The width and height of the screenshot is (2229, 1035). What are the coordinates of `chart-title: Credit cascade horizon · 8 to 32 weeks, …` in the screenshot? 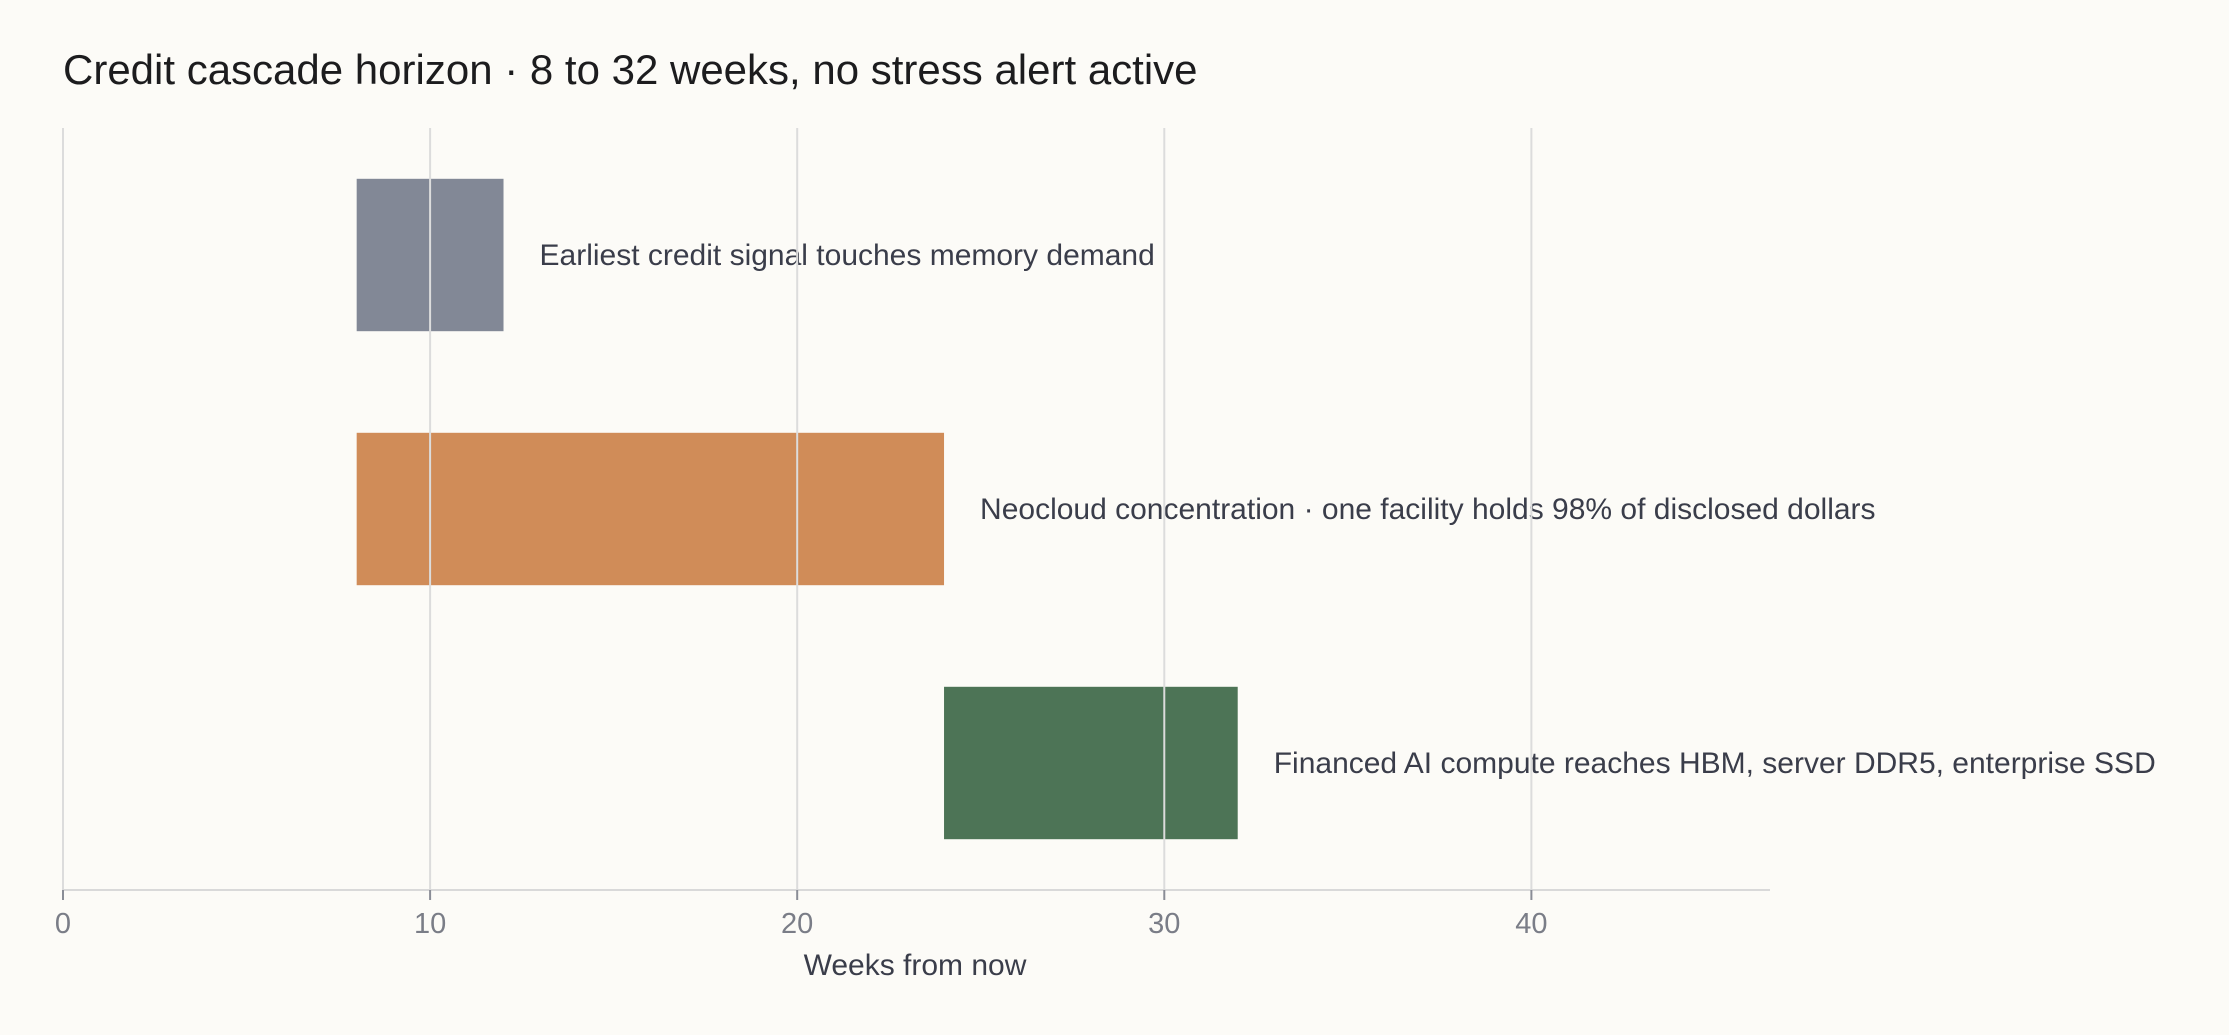 It's located at (630, 69).